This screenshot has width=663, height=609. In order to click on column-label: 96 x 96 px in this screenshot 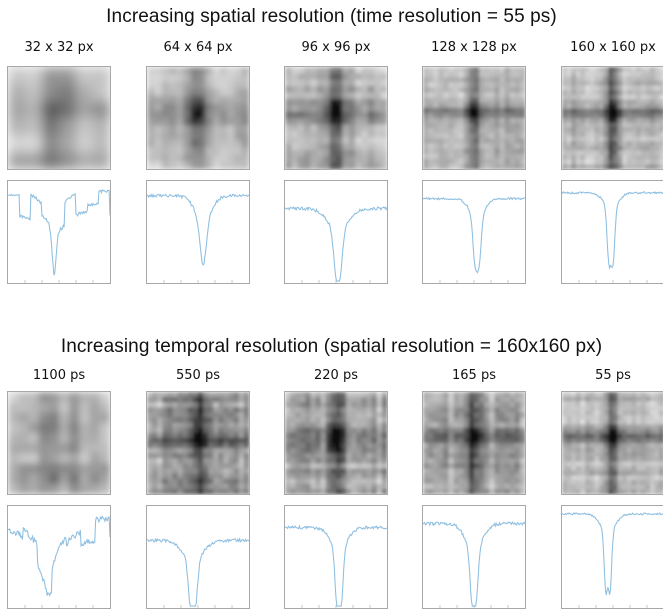, I will do `click(336, 47)`.